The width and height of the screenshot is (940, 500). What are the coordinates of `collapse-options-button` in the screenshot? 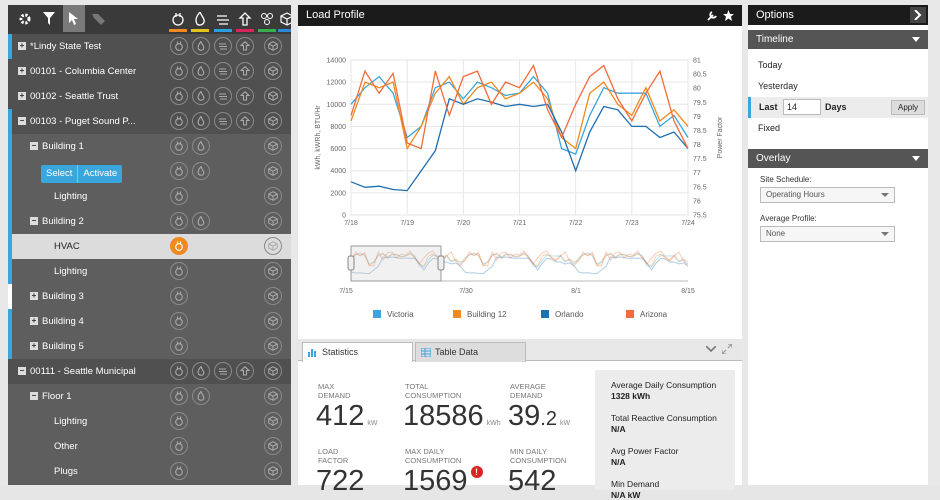 It's located at (918, 15).